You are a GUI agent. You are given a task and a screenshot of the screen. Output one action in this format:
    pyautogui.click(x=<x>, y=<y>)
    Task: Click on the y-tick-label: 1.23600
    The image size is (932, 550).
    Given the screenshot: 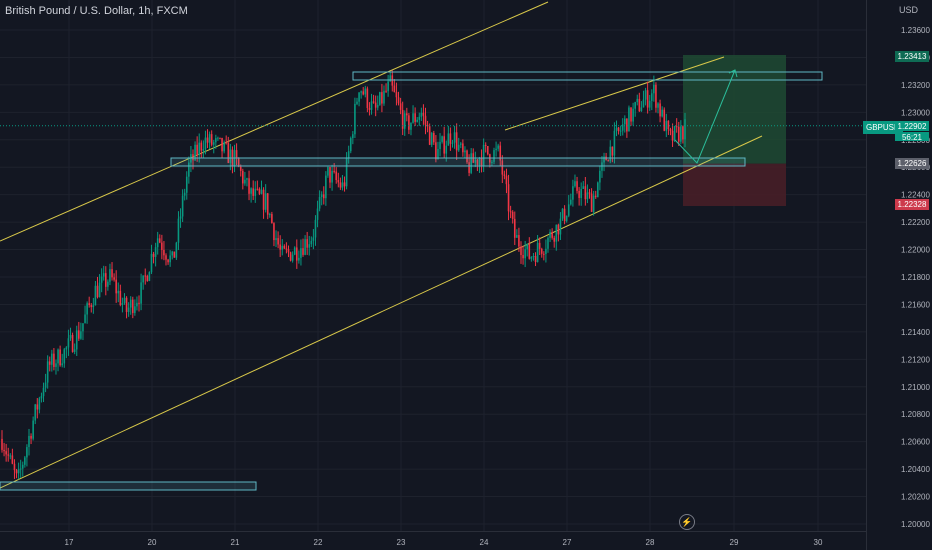 What is the action you would take?
    pyautogui.click(x=915, y=30)
    